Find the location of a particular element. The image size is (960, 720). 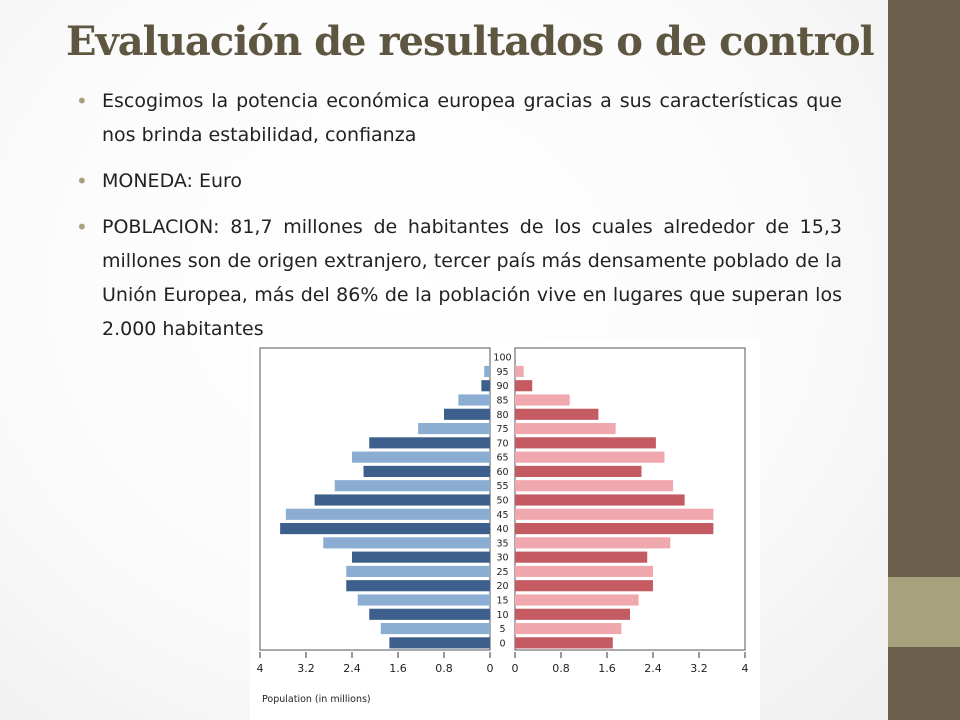

left-tick-label: 0.8 is located at coordinates (444, 668).